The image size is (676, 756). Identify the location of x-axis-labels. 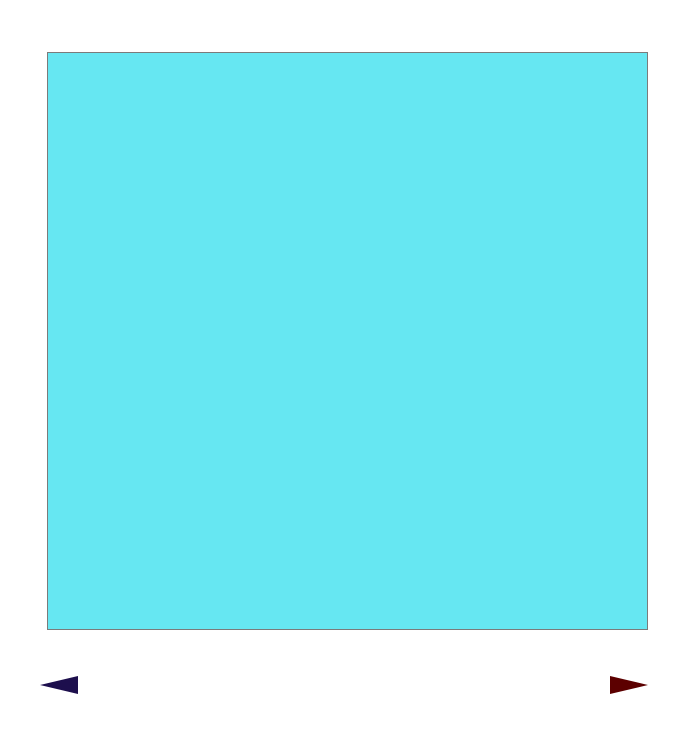
(347, 642).